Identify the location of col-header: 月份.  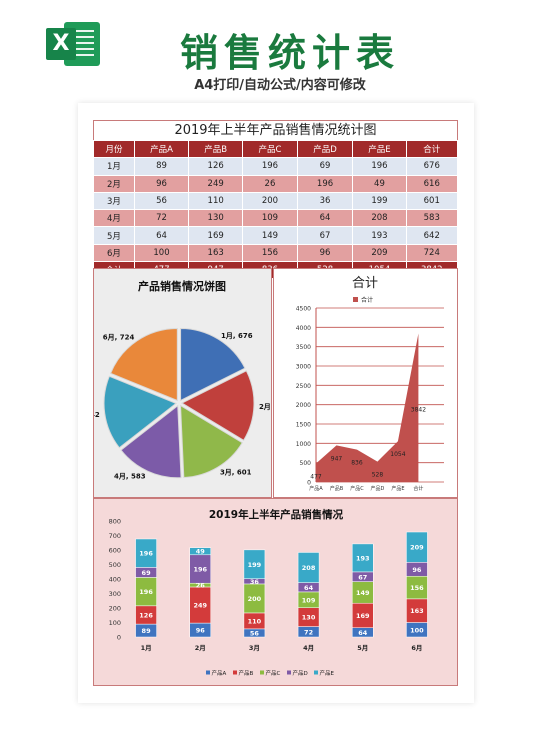
(114, 149).